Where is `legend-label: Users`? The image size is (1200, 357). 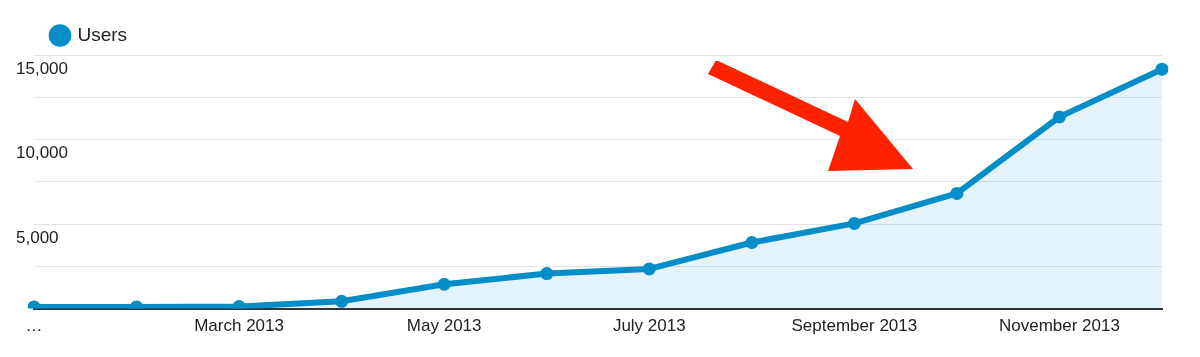 legend-label: Users is located at coordinates (102, 34).